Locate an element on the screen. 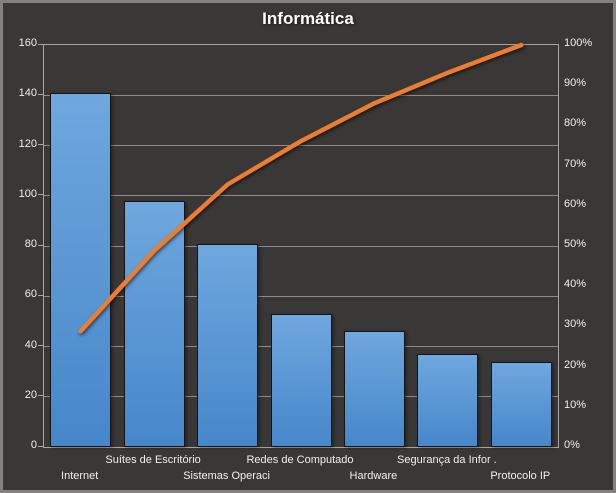 This screenshot has height=493, width=616. right-axis-tick-label: 50% is located at coordinates (575, 244).